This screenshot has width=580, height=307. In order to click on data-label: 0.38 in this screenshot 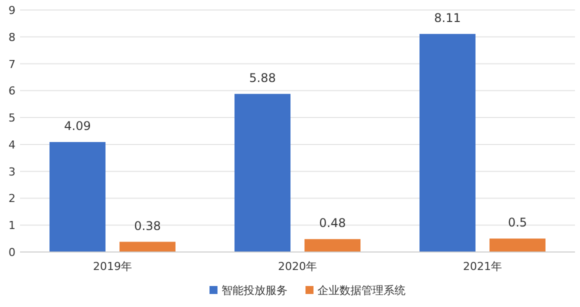, I will do `click(147, 225)`.